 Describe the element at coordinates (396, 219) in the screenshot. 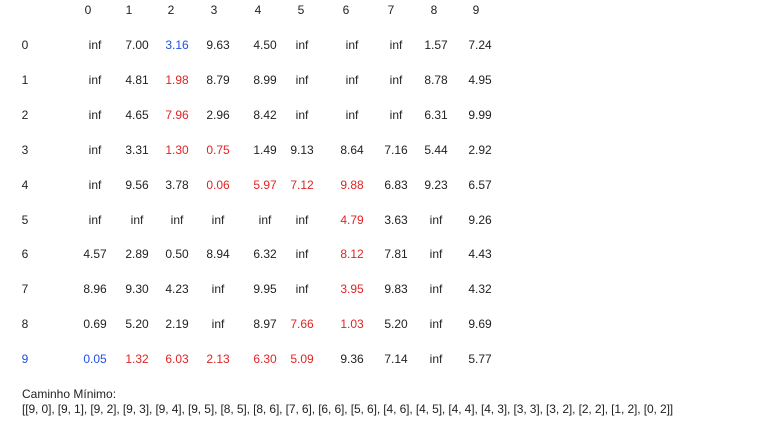

I see `matrix-cell: 3.63` at that location.